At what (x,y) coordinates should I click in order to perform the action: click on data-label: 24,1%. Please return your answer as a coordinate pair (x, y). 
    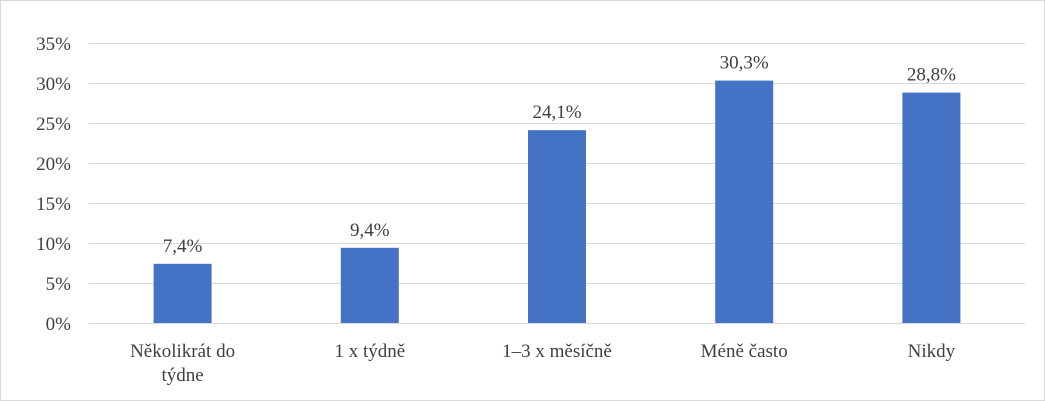
    Looking at the image, I should click on (556, 112).